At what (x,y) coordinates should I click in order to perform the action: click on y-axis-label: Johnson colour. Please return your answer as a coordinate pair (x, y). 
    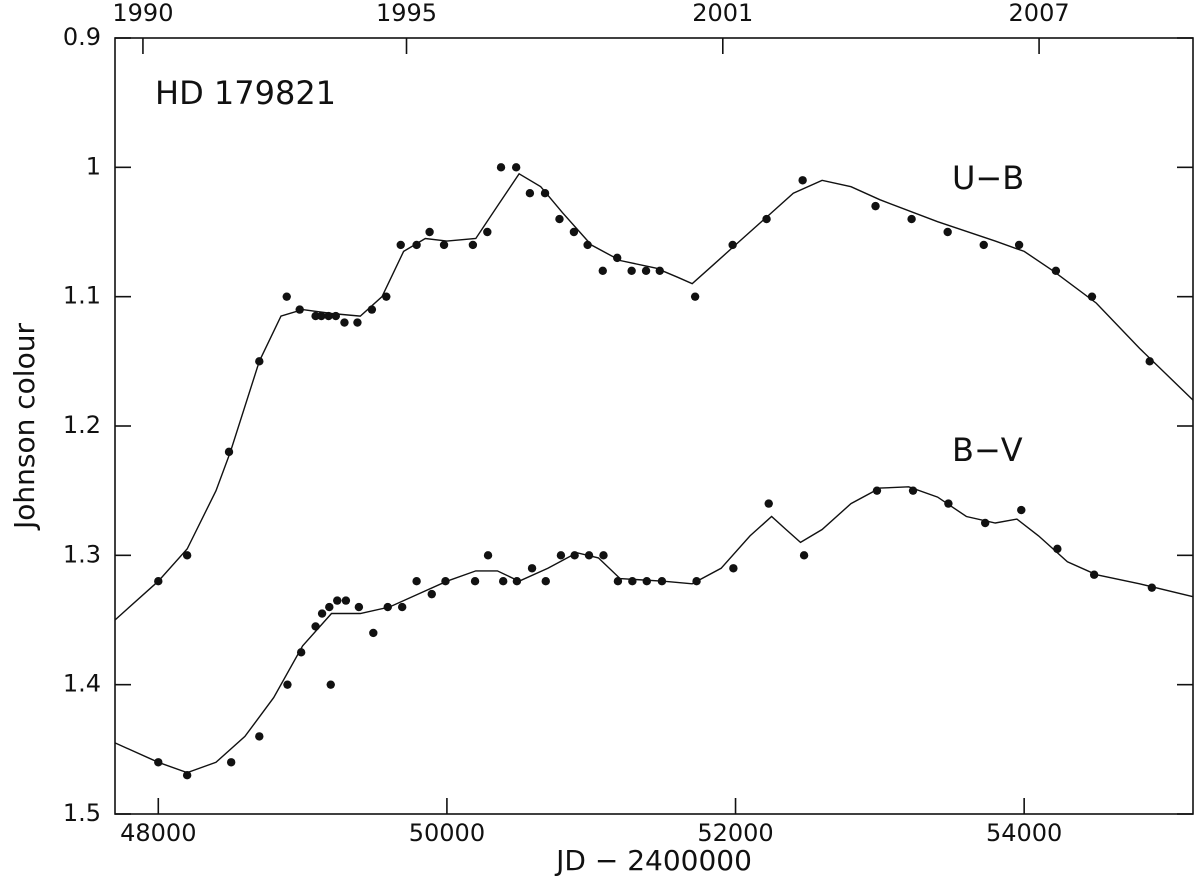
    Looking at the image, I should click on (24, 427).